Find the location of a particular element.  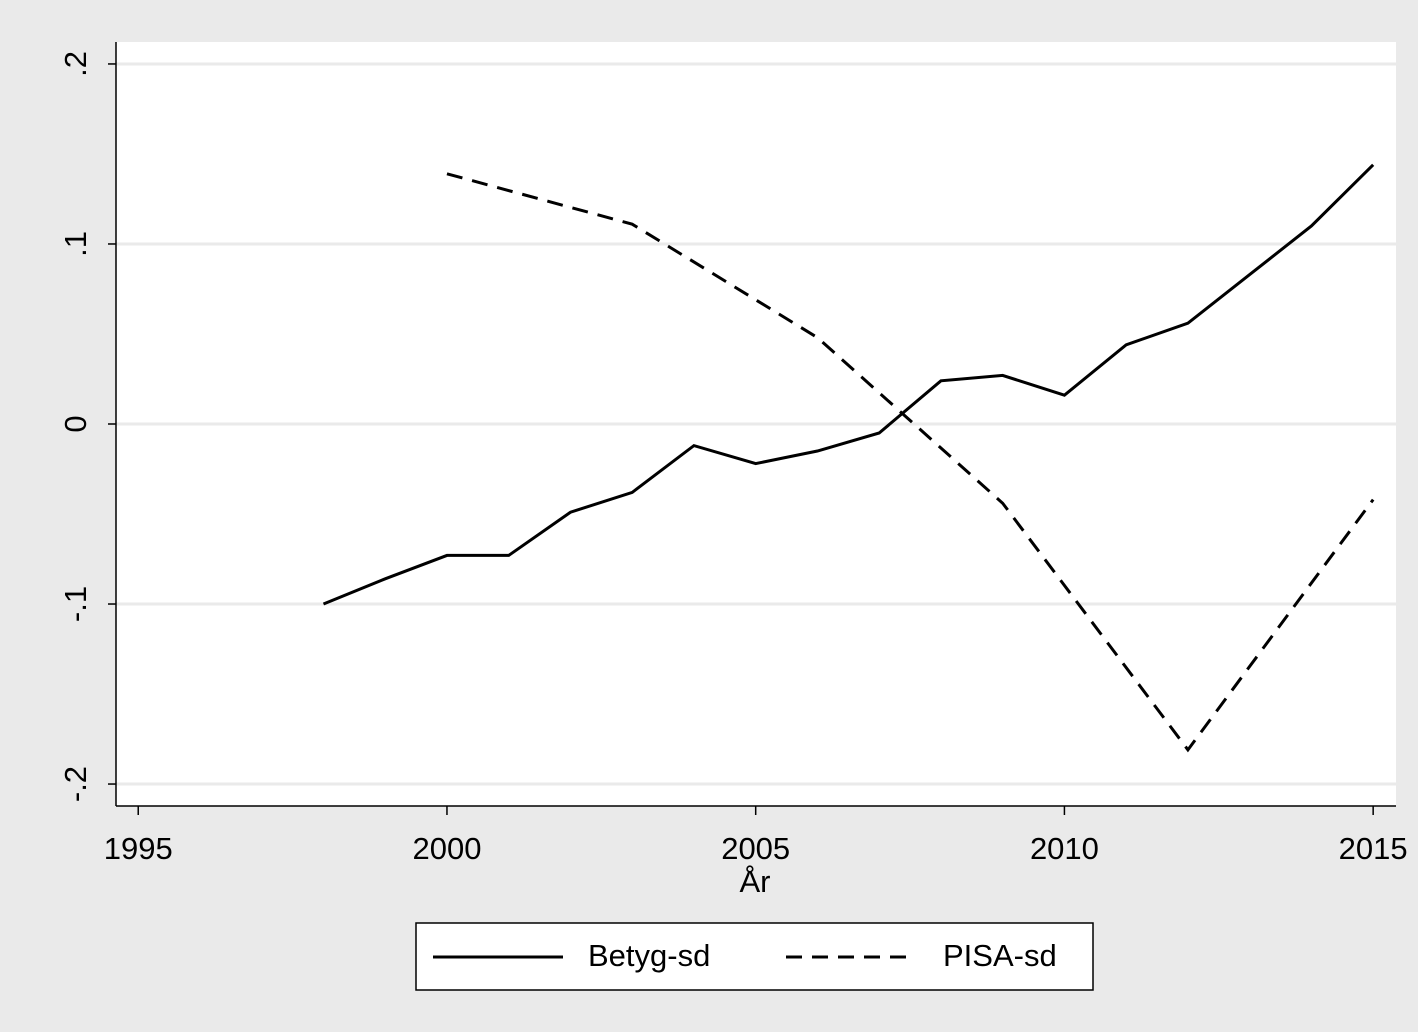

y-tick-label: .2 is located at coordinates (75, 64).